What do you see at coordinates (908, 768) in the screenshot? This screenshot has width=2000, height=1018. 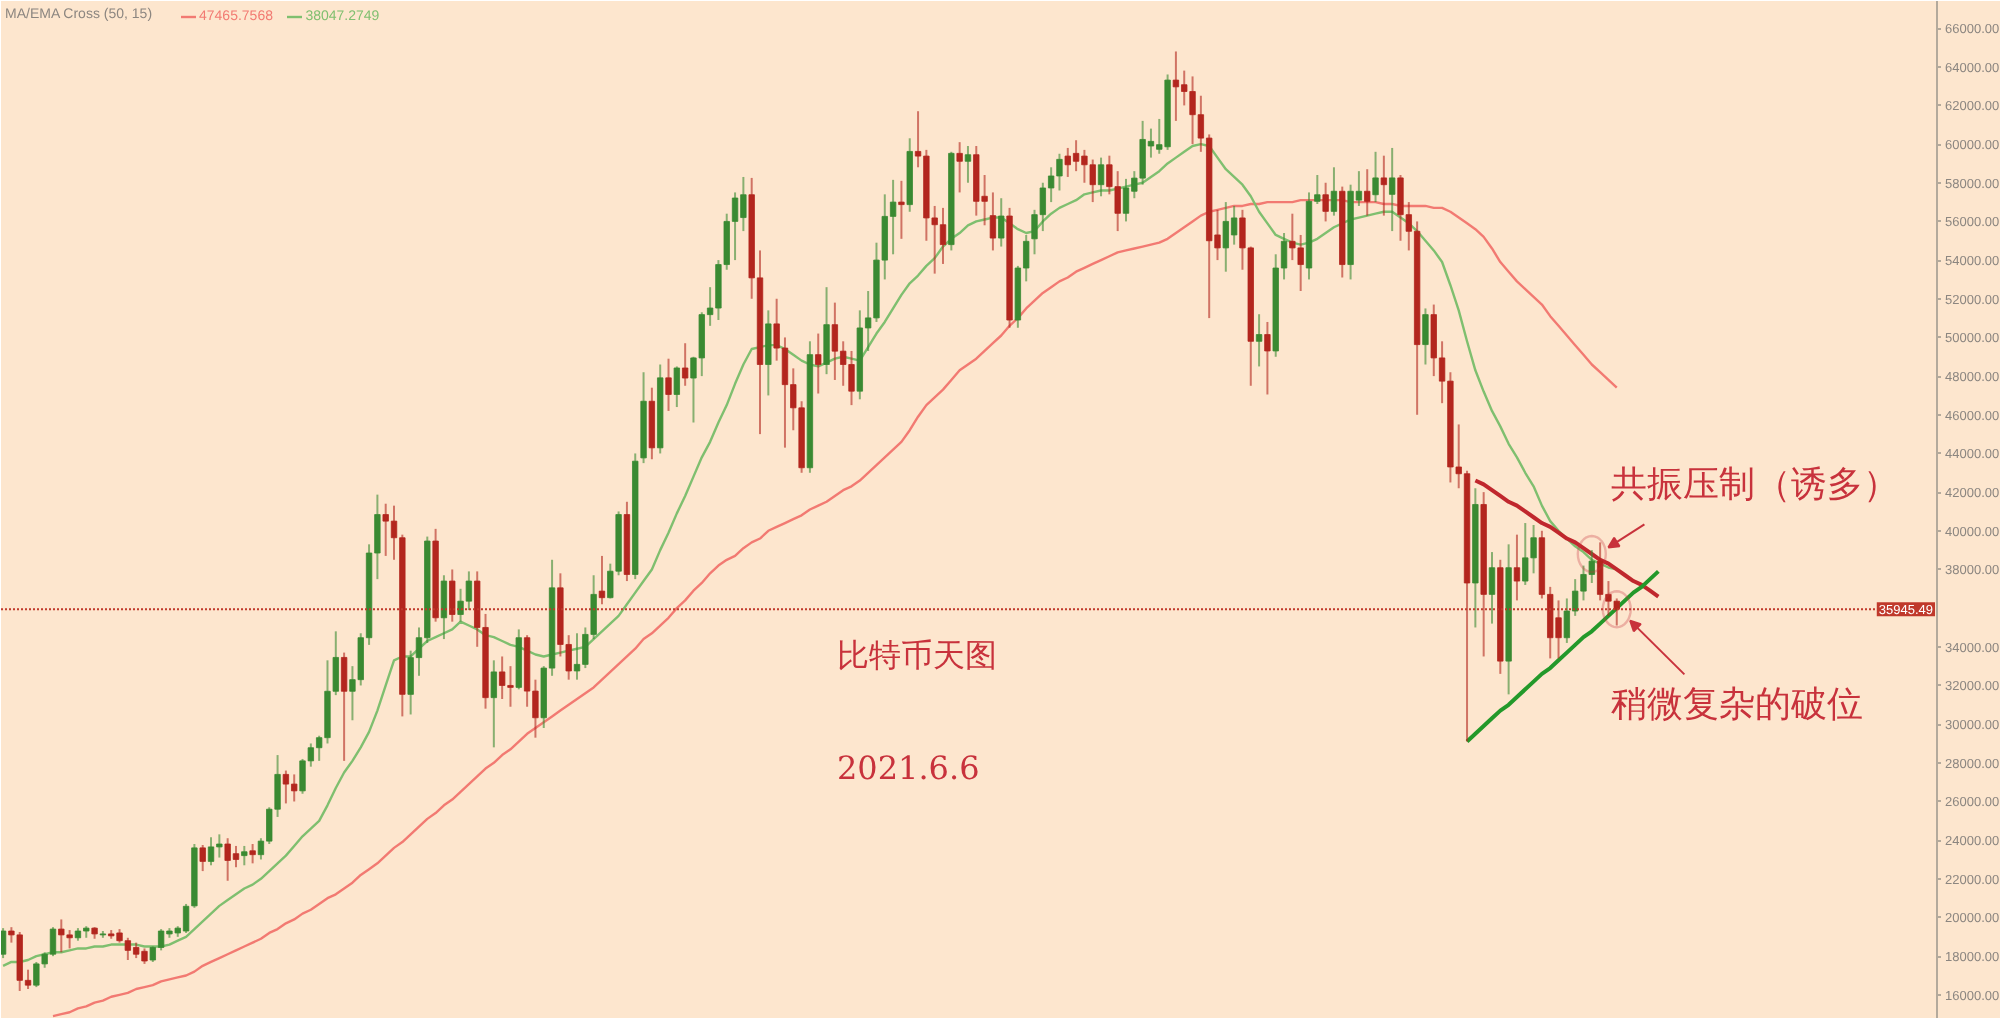 I see `annotation: 2021.6.6` at bounding box center [908, 768].